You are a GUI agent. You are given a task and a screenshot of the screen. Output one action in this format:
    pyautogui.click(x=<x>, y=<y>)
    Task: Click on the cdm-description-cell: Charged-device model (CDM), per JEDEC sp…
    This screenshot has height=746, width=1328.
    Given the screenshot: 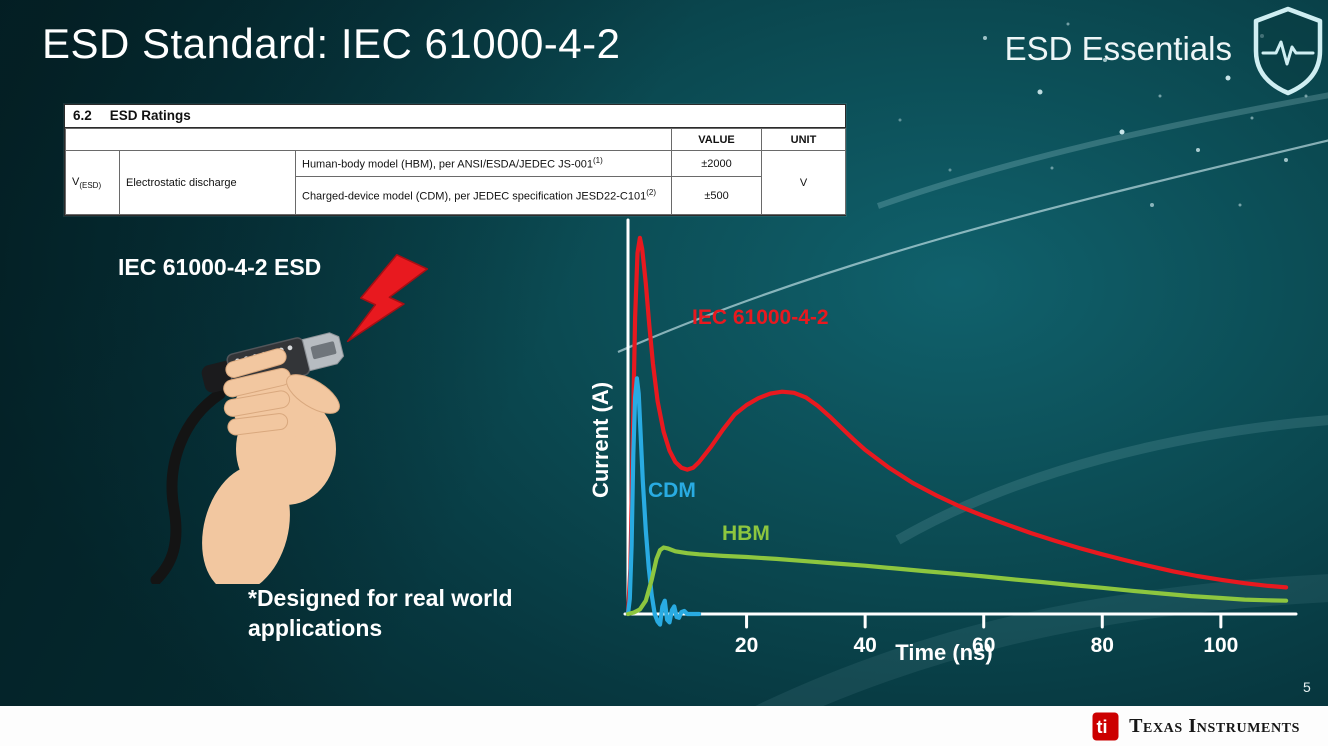 What is the action you would take?
    pyautogui.click(x=483, y=195)
    